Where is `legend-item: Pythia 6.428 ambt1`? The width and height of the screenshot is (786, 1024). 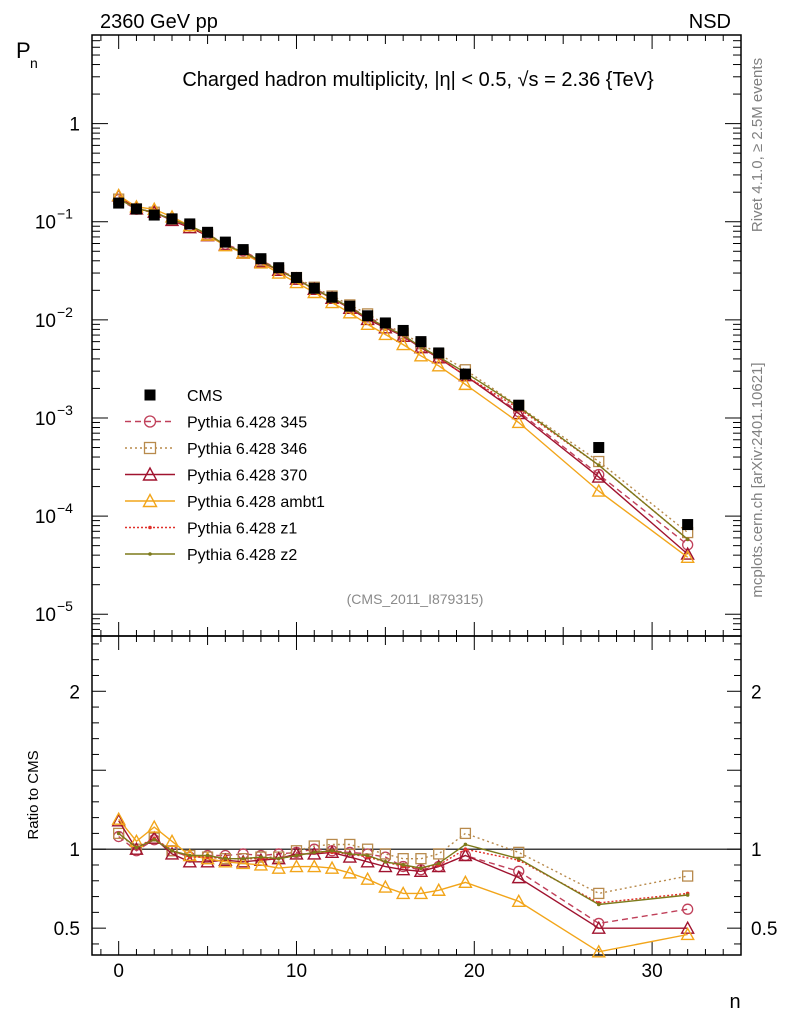 legend-item: Pythia 6.428 ambt1 is located at coordinates (225, 502).